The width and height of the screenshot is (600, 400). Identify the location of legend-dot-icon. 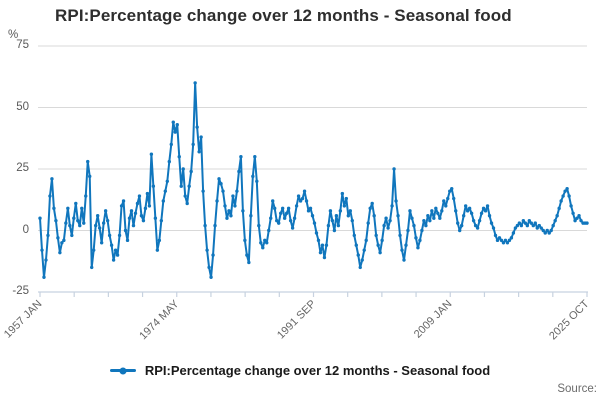
(123, 370).